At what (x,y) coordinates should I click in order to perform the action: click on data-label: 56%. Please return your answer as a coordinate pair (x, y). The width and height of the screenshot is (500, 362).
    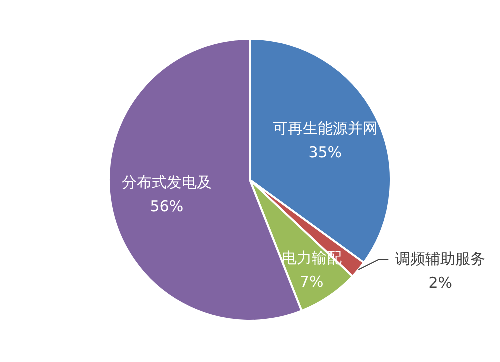
    Looking at the image, I should click on (167, 207).